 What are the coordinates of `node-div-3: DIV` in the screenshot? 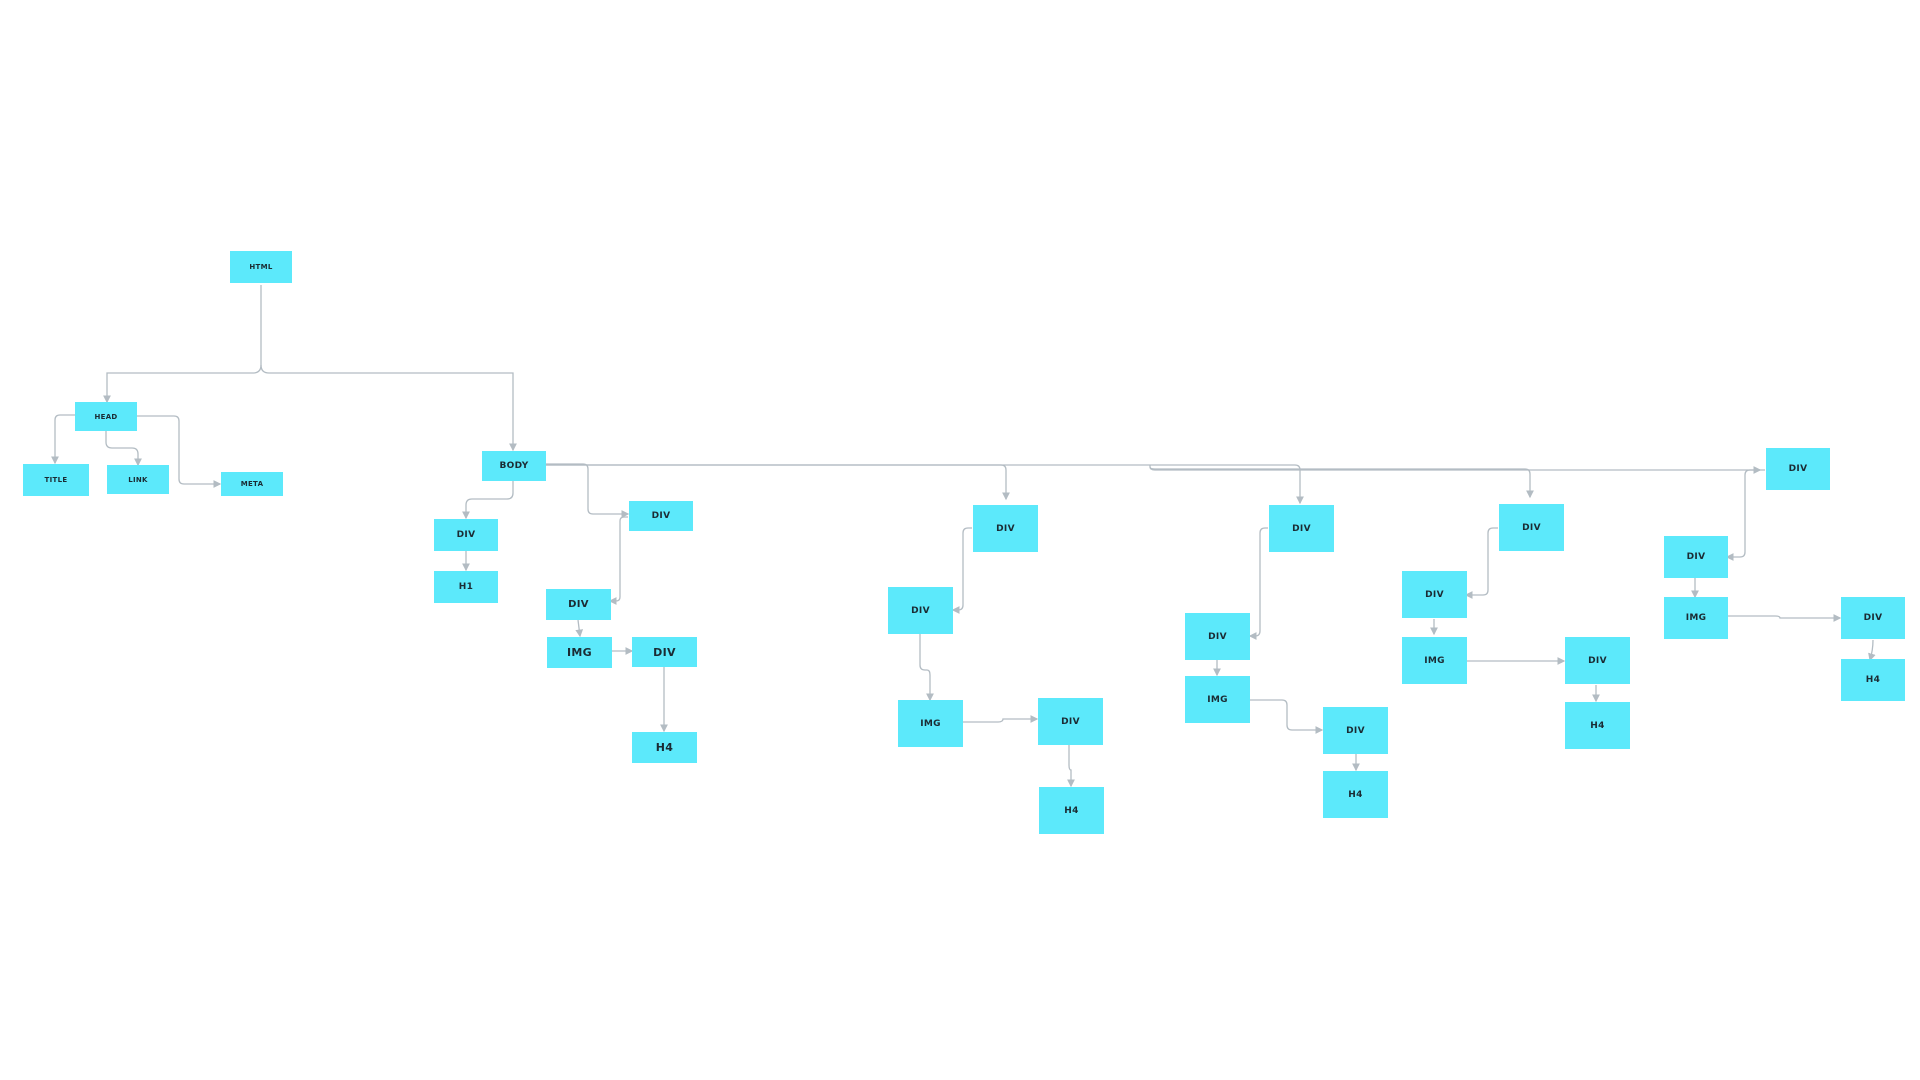 It's located at (1005, 528).